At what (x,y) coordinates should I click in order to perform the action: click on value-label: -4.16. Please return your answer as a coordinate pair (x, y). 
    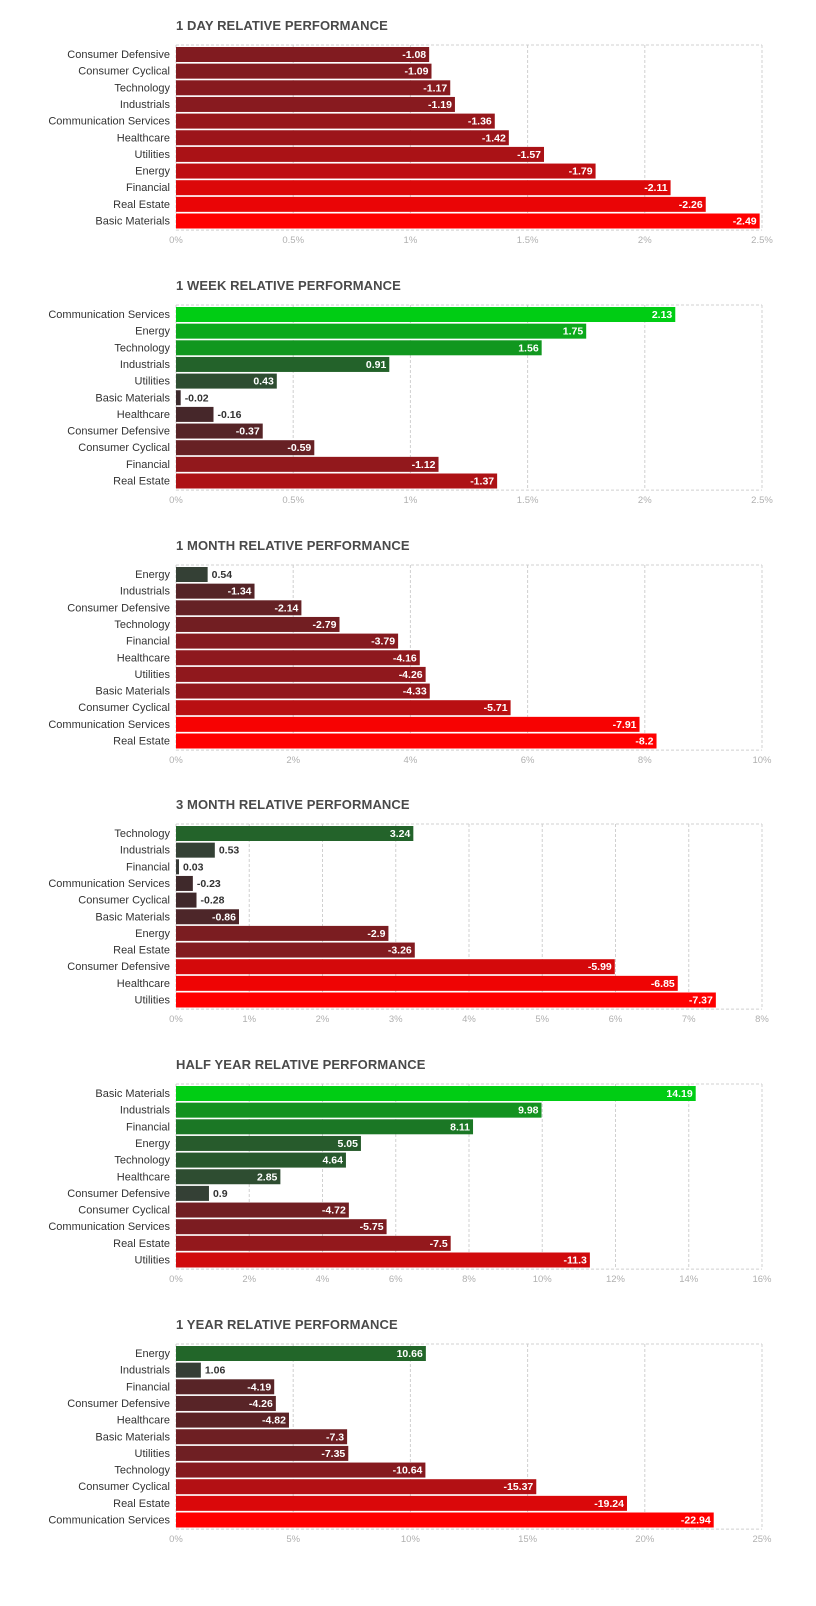
    Looking at the image, I should click on (405, 658).